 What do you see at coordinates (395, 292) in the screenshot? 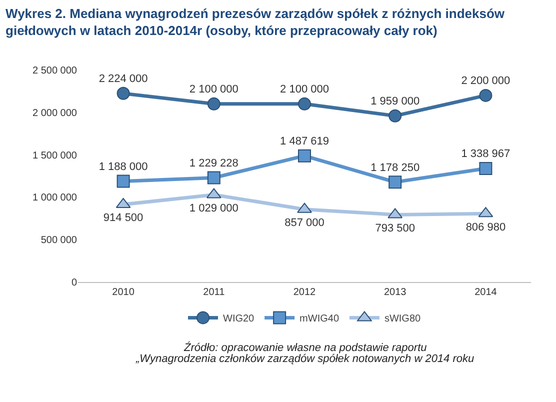
I see `x-tick-label: 2013` at bounding box center [395, 292].